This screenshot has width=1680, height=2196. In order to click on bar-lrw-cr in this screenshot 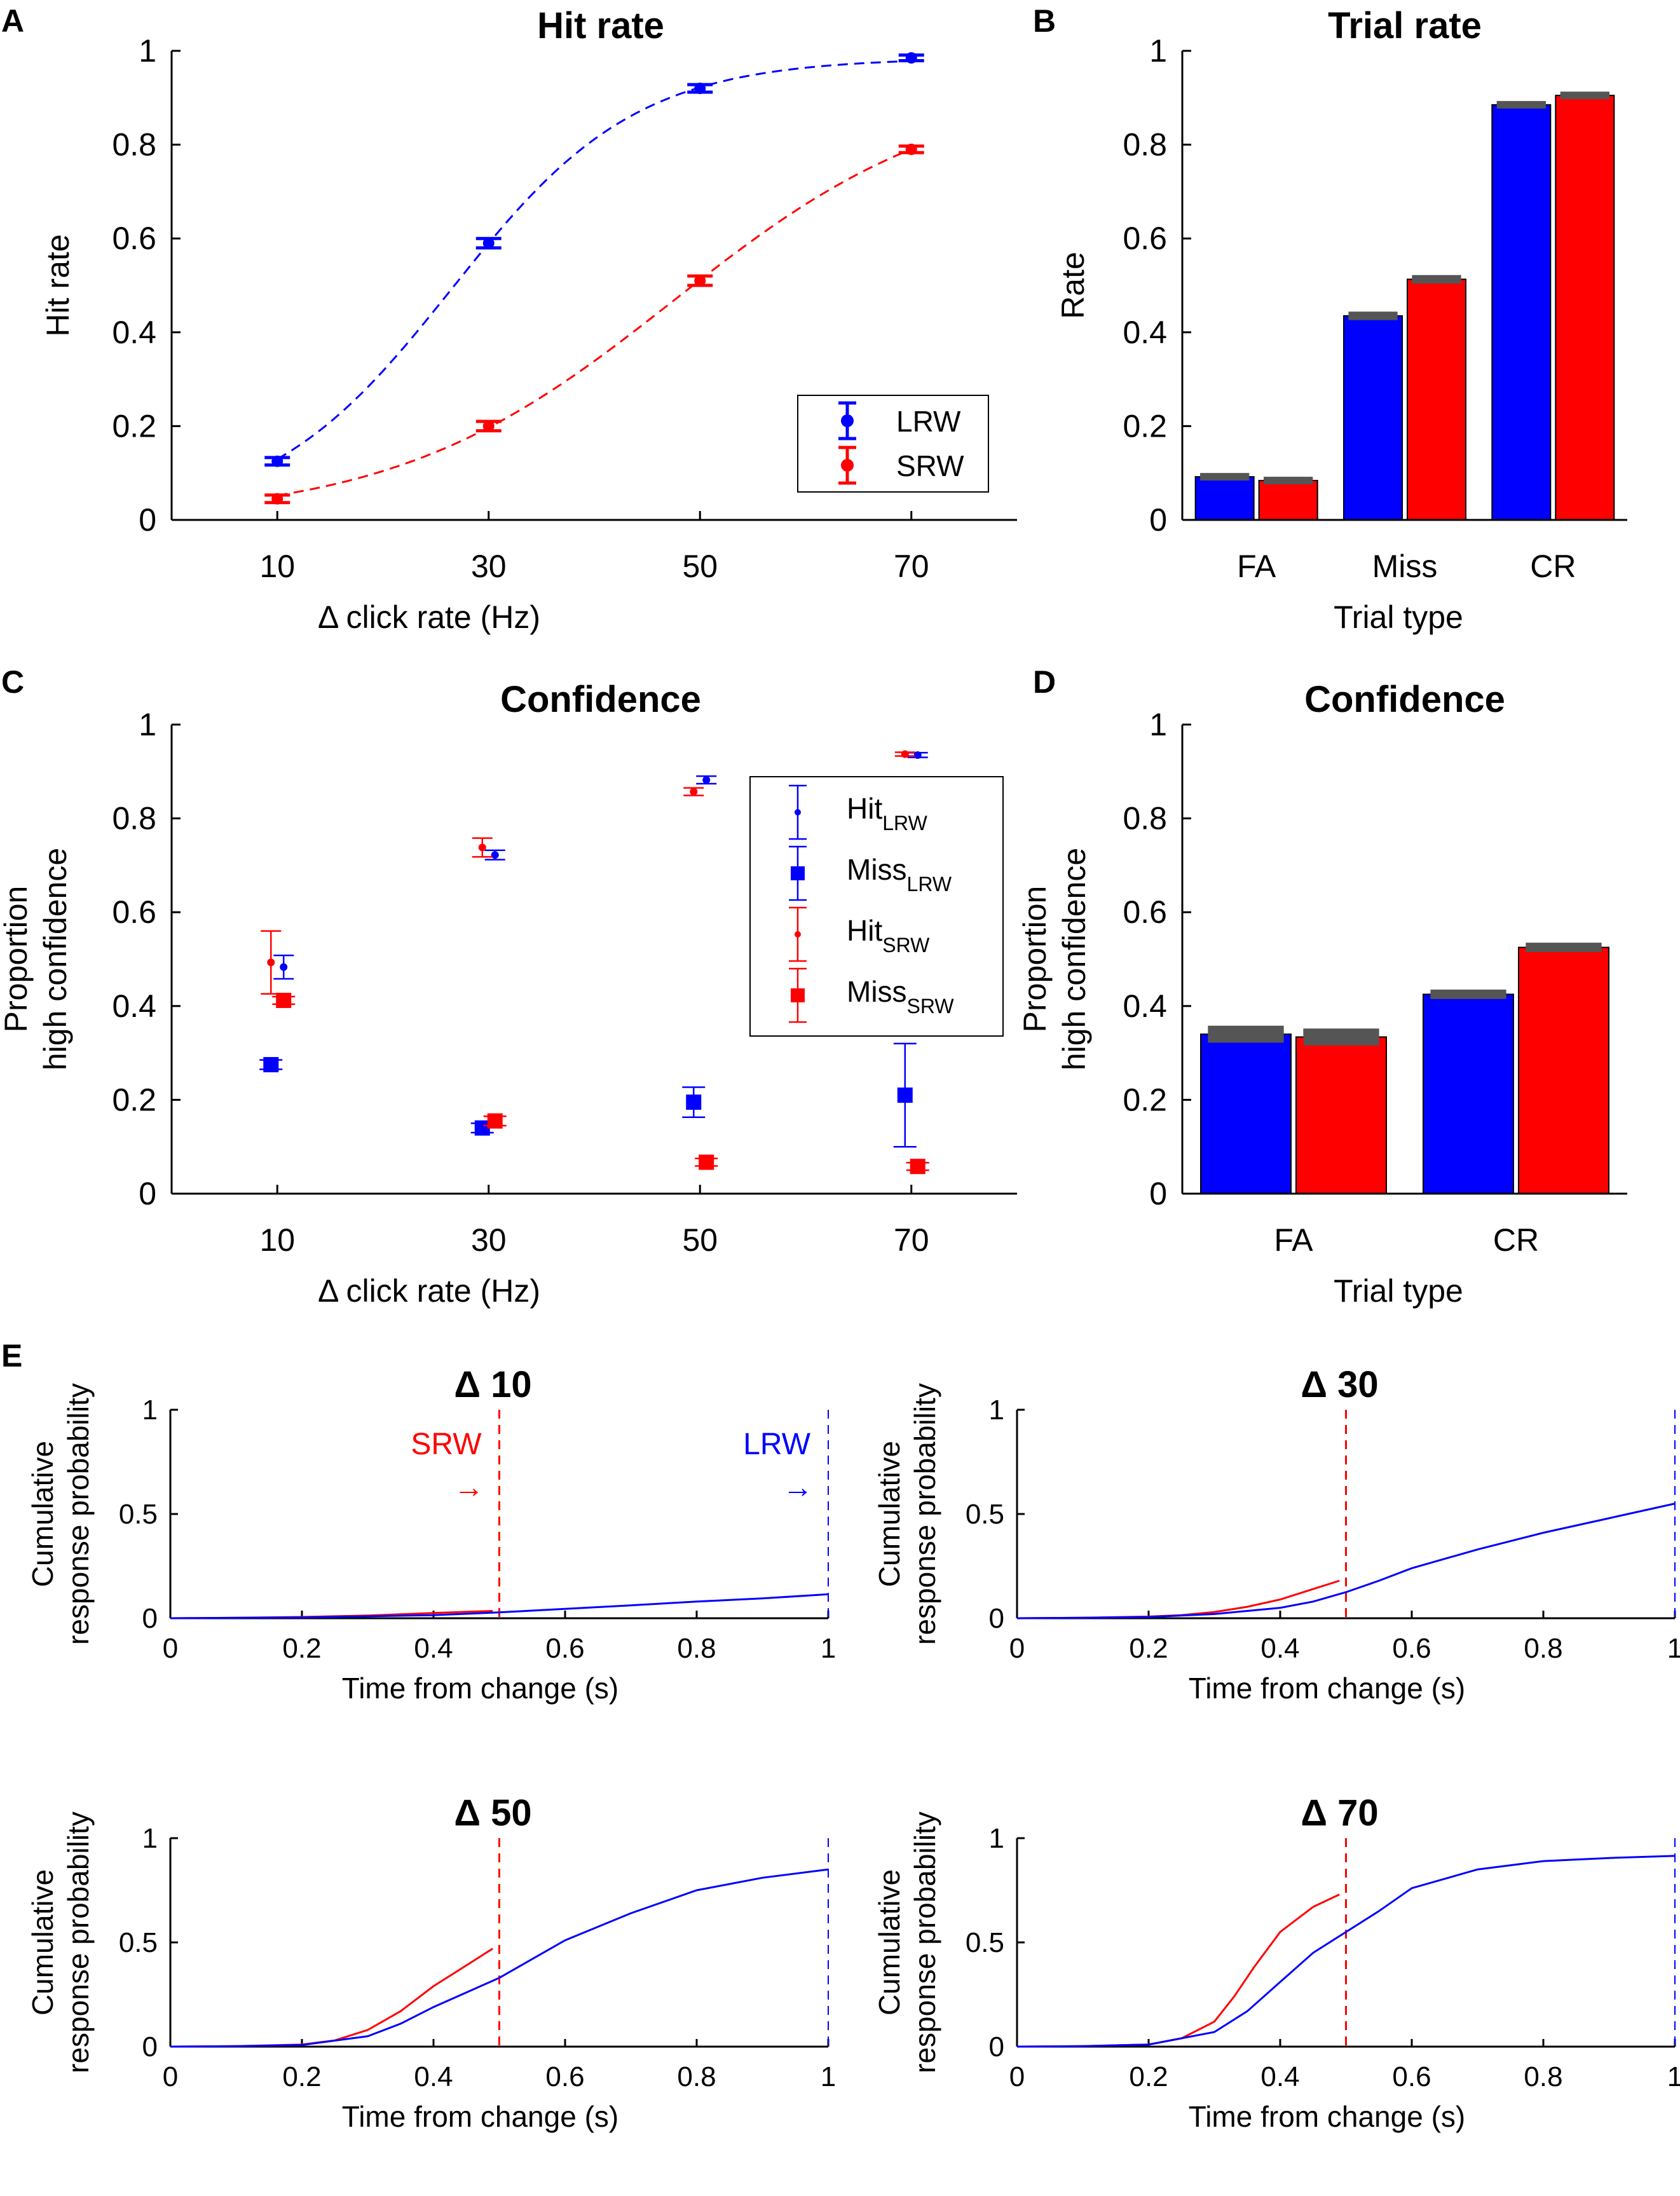, I will do `click(1468, 1093)`.